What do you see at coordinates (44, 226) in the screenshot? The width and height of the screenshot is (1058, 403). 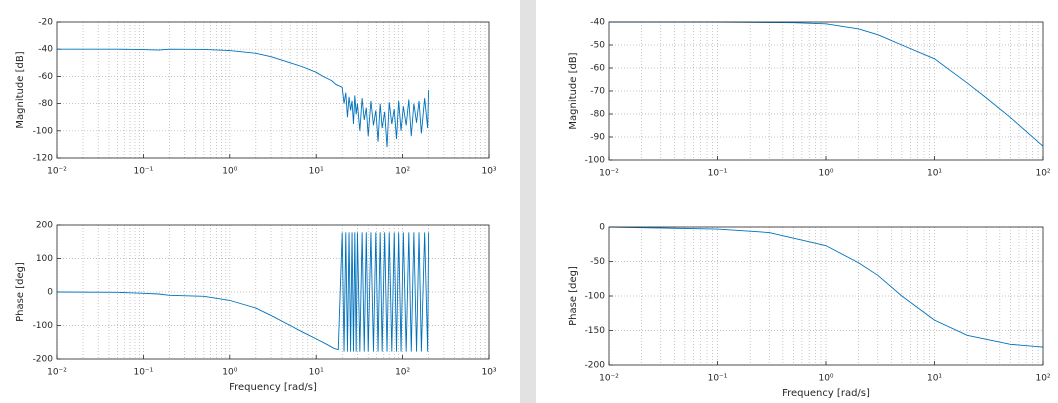 I see `y-tick-label: 200` at bounding box center [44, 226].